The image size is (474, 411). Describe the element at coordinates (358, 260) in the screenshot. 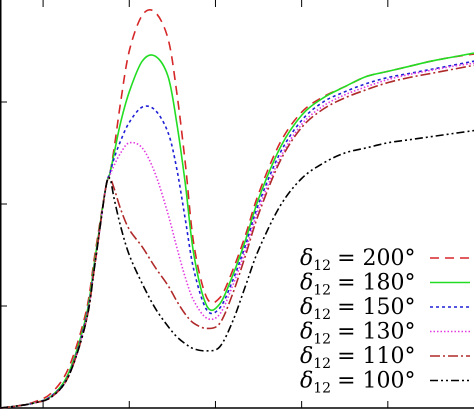

I see `legend-label-0: δ12 = 200°` at that location.